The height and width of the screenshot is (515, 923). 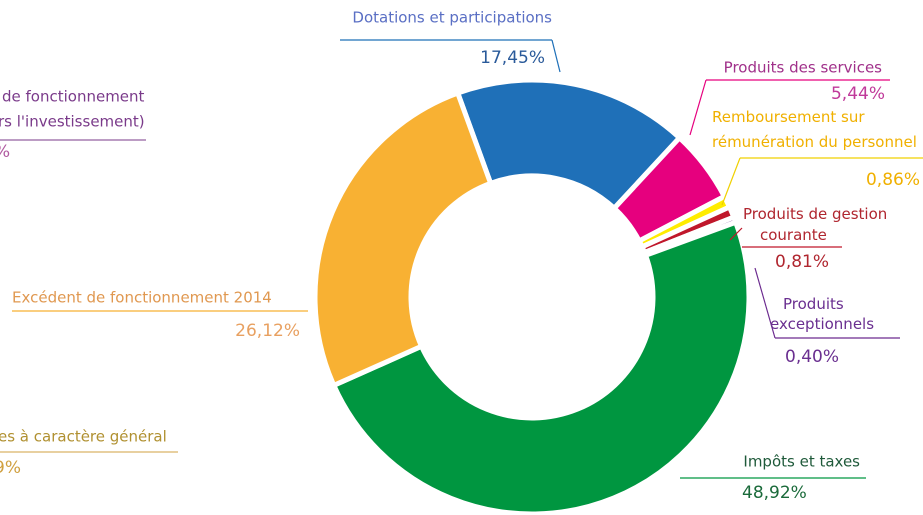 I want to click on category-label-line: exceptionnels, so click(x=822, y=324).